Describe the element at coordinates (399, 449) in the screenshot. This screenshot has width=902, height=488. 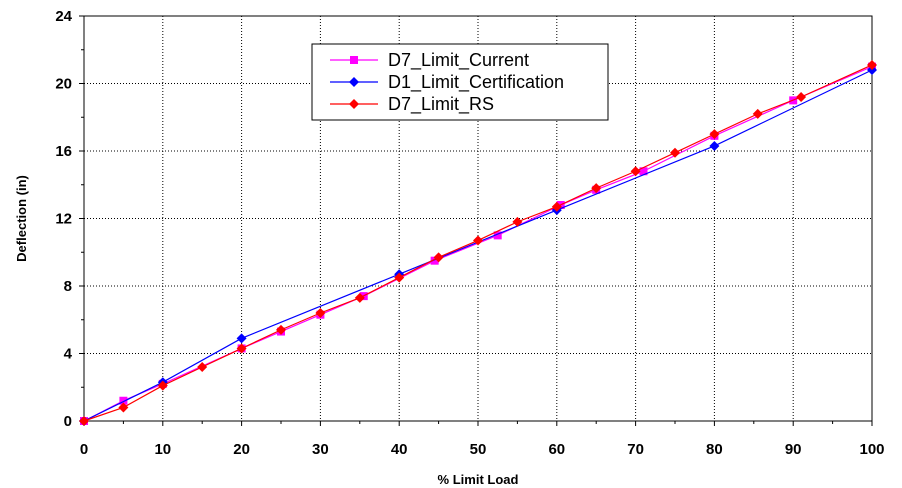
I see `x-tick-label: 40` at that location.